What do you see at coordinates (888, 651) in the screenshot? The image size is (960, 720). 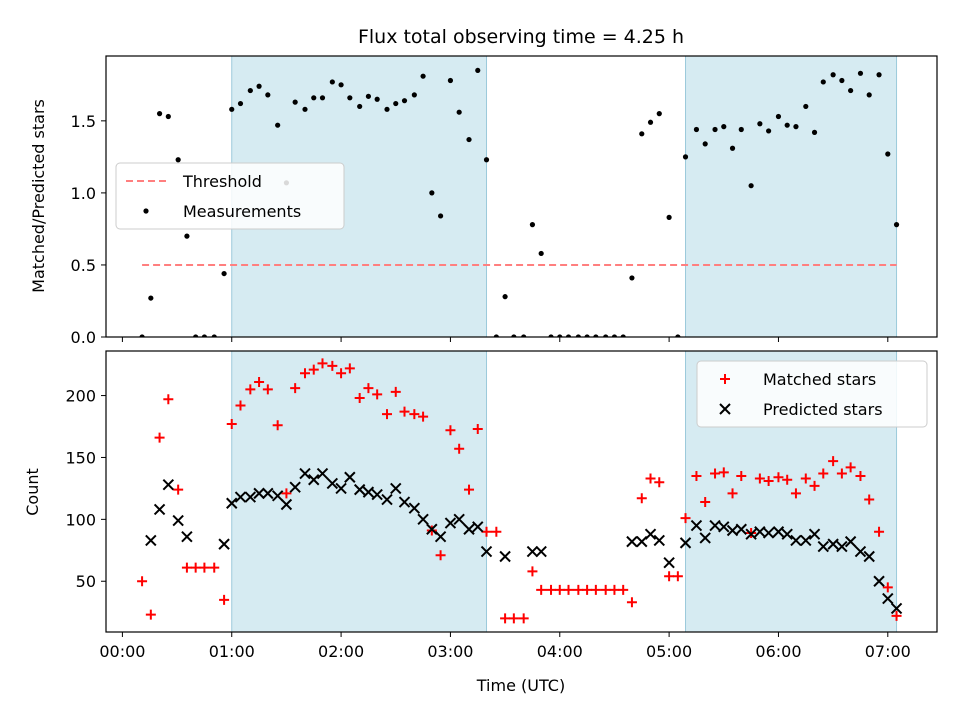 I see `x-tick-label: 07:00` at bounding box center [888, 651].